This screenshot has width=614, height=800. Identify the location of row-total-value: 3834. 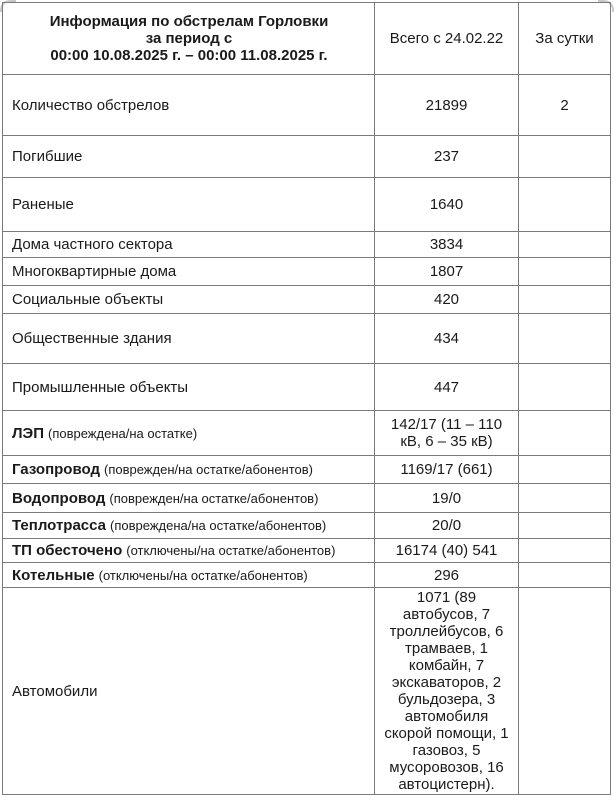
(447, 245).